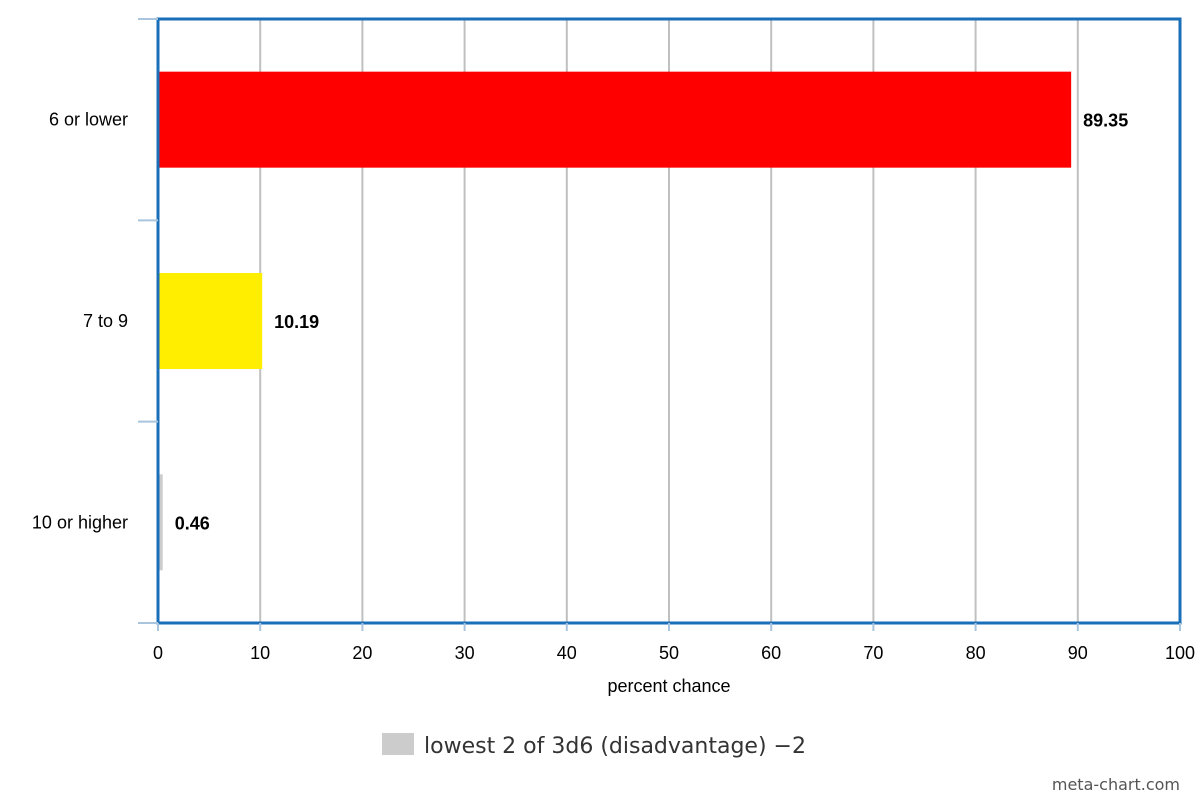  Describe the element at coordinates (976, 653) in the screenshot. I see `x-tick-label: 80` at that location.